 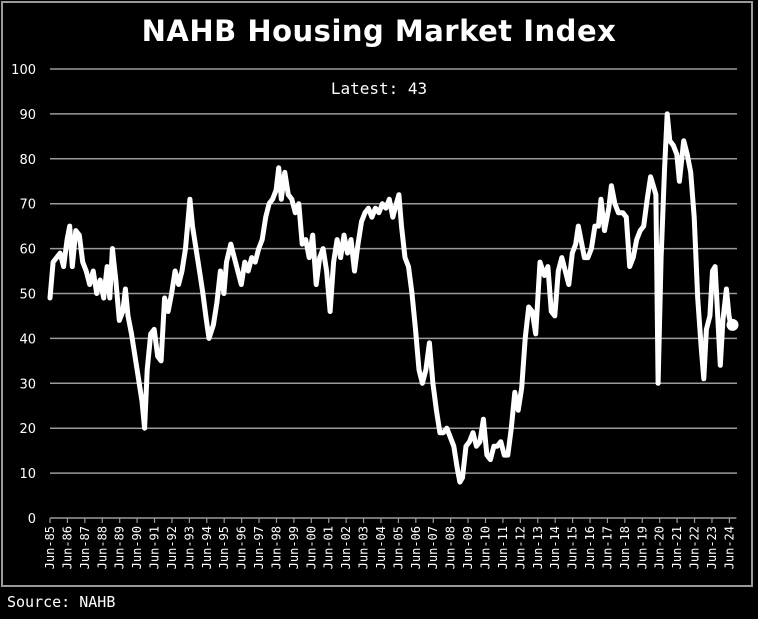 What do you see at coordinates (607, 547) in the screenshot?
I see `x-tick-label: Jun-17` at bounding box center [607, 547].